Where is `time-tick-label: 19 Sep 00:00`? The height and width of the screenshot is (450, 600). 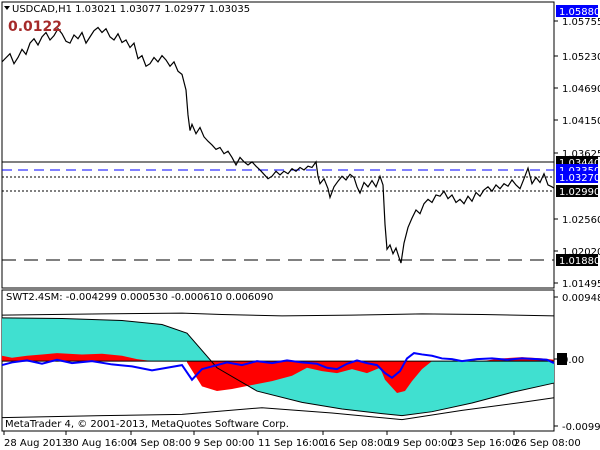
time-tick-label: 19 Sep 00:00 is located at coordinates (420, 443).